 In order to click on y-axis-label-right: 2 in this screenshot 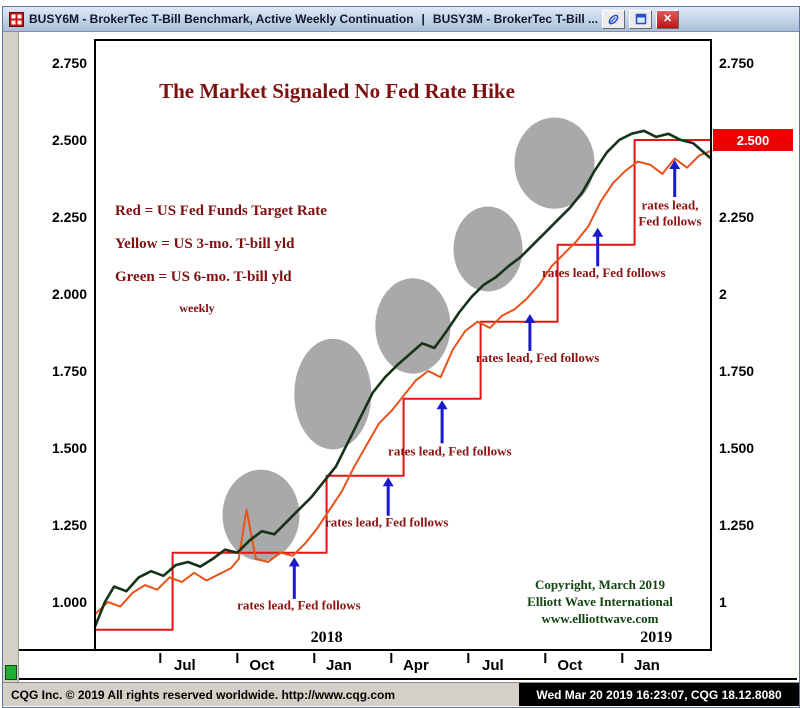, I will do `click(723, 294)`.